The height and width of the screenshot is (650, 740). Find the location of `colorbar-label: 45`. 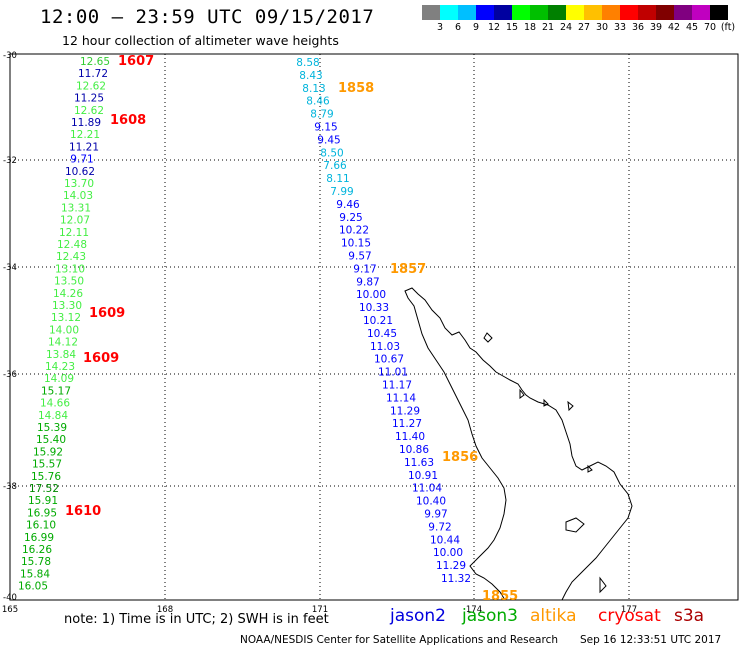

colorbar-label: 45 is located at coordinates (692, 27).